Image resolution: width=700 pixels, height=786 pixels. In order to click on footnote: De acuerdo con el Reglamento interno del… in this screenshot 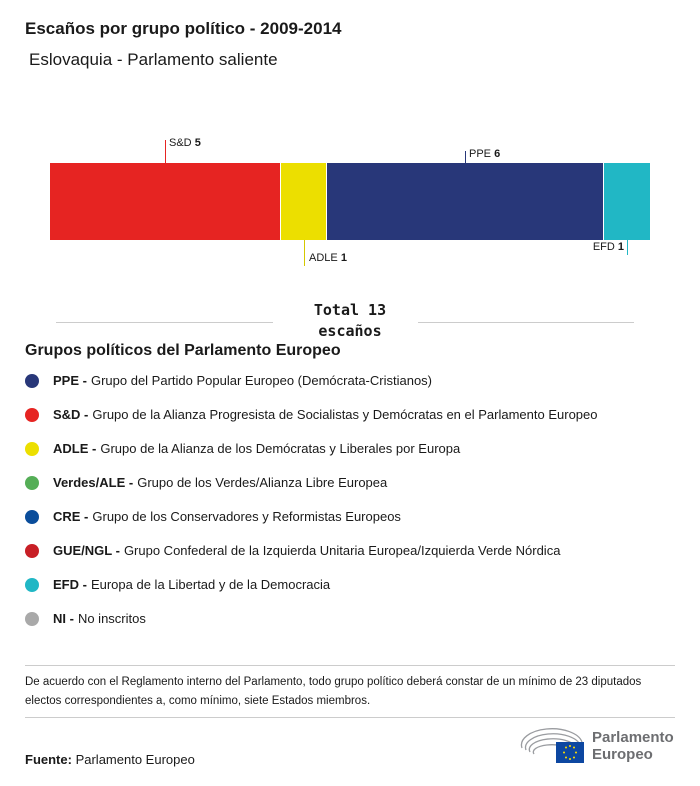, I will do `click(333, 691)`.